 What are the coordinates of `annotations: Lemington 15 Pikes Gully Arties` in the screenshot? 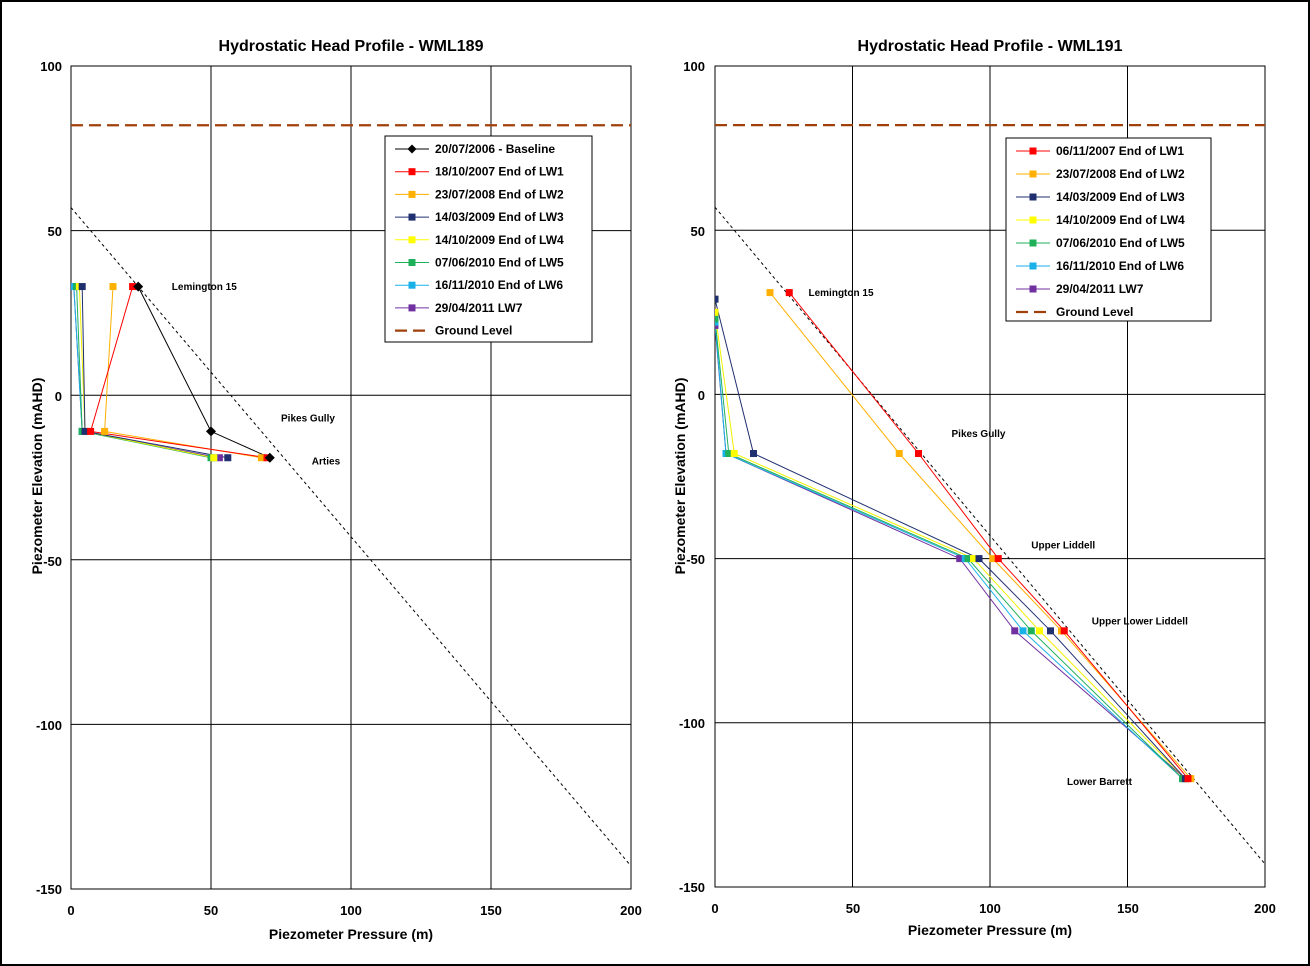 It's located at (256, 374).